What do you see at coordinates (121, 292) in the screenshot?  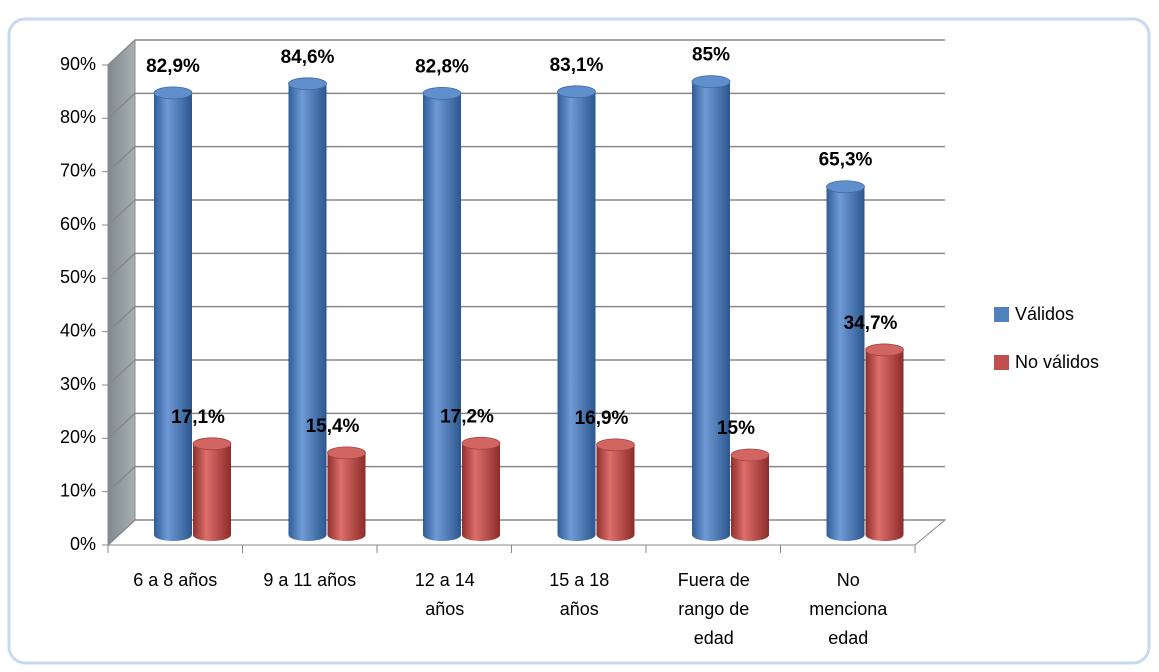 I see `side-wall` at bounding box center [121, 292].